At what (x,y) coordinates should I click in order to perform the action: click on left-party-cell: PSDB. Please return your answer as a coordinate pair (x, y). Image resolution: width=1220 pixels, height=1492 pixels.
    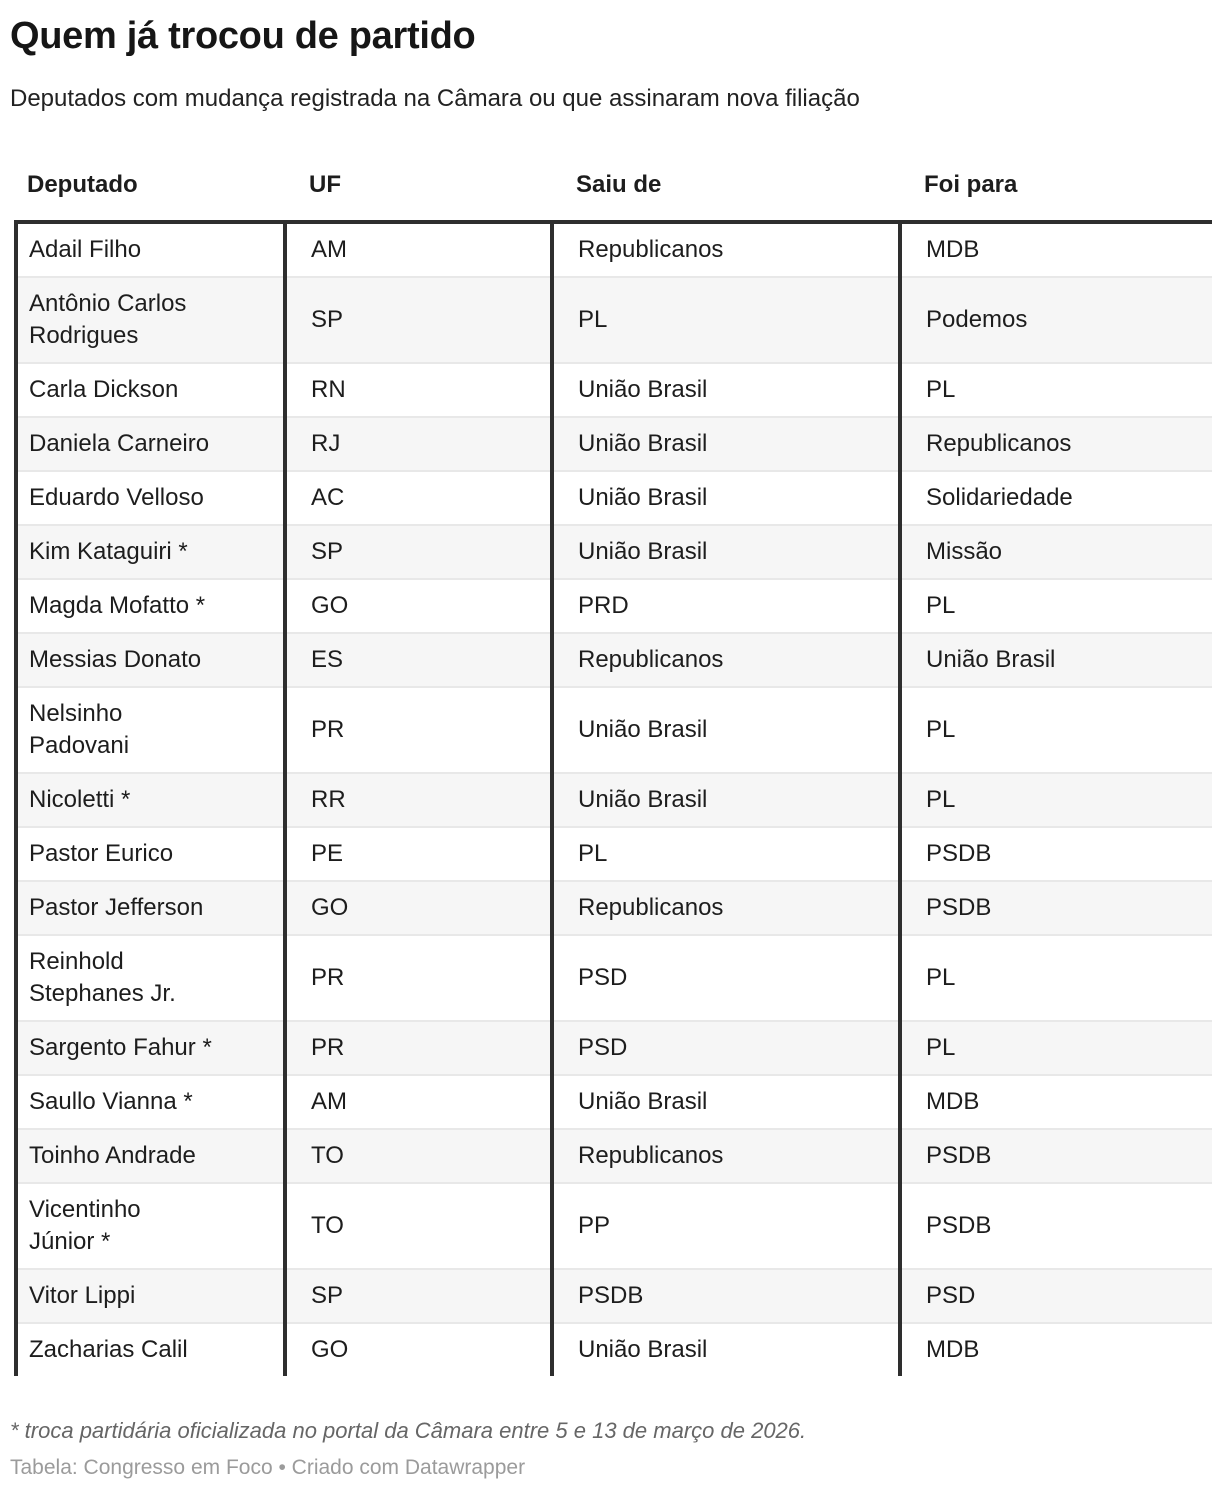
    Looking at the image, I should click on (725, 1296).